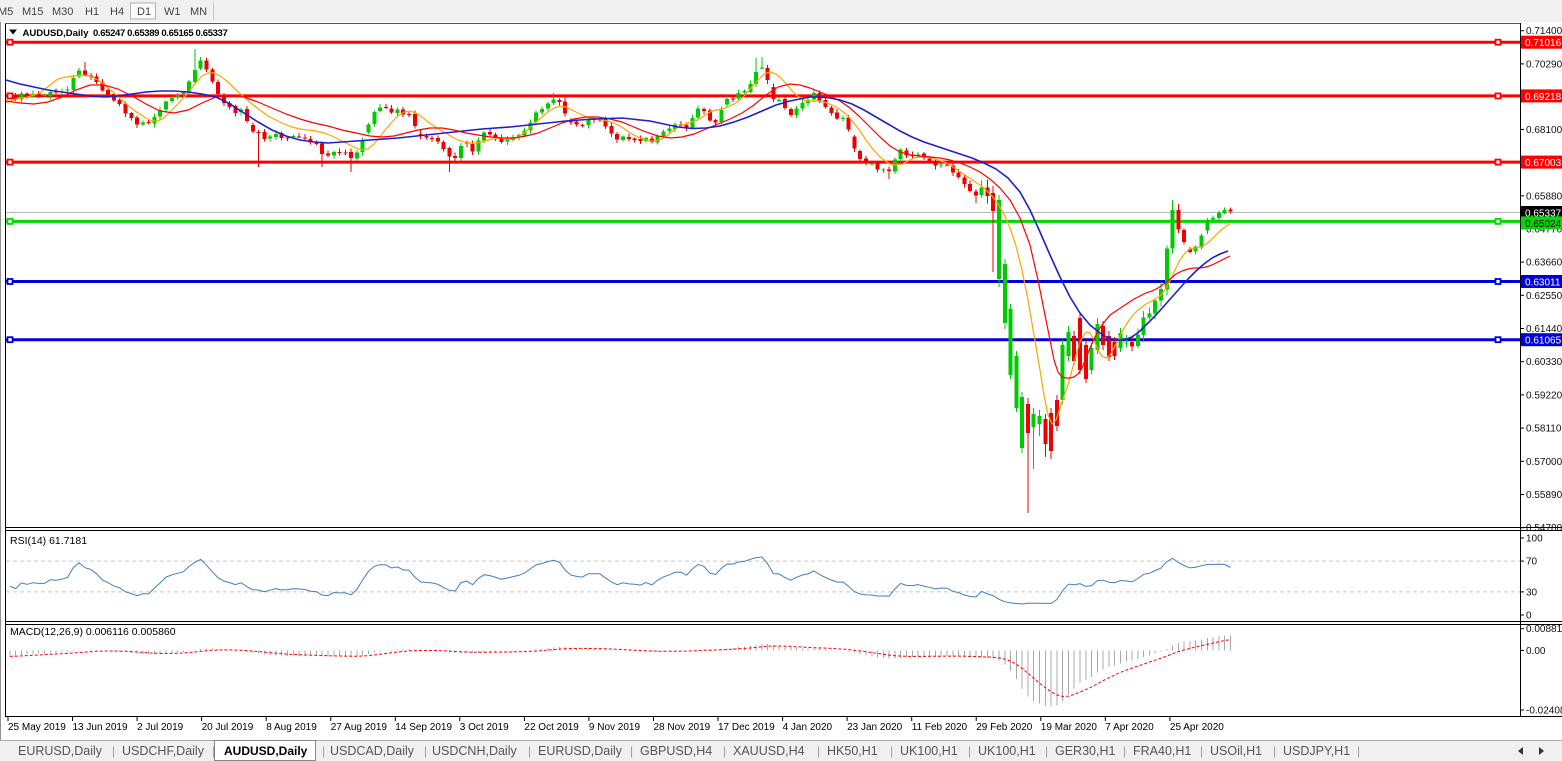  Describe the element at coordinates (1129, 727) in the screenshot. I see `svg-text: 7 Apr 2020` at that location.